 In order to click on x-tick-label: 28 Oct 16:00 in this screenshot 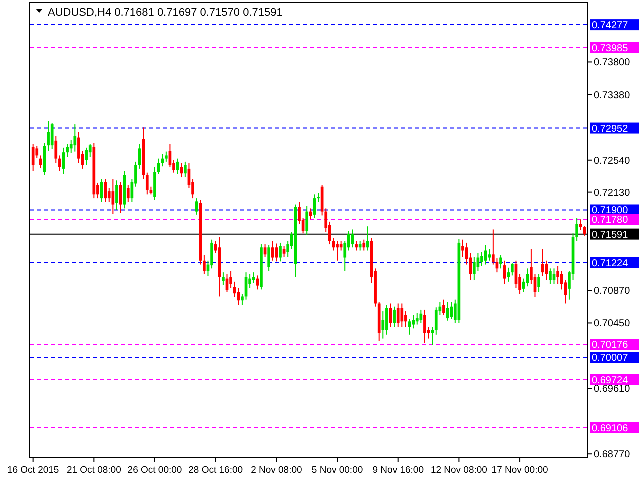, I will do `click(216, 470)`.